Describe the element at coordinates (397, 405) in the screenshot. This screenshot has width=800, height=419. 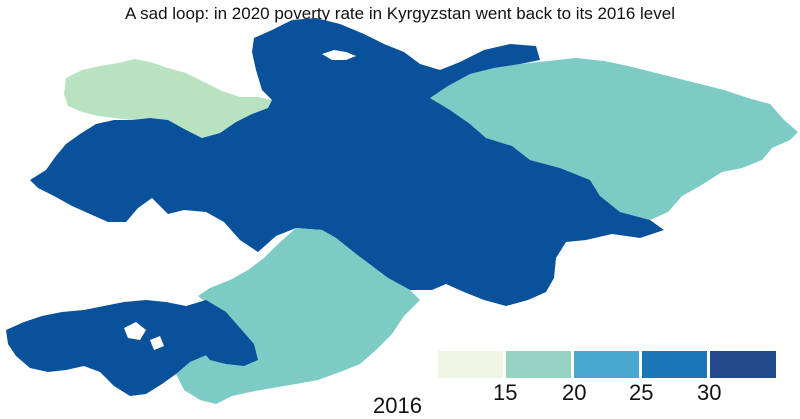
I see `year-label: 2016` at that location.